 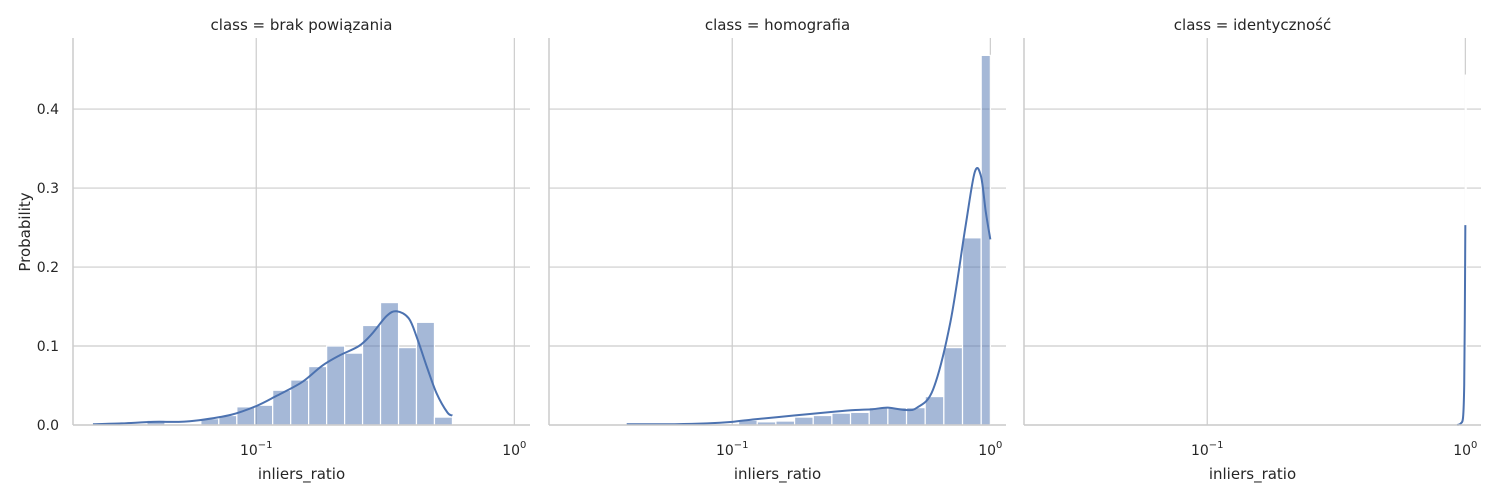 What do you see at coordinates (1252, 25) in the screenshot?
I see `panel-title: class = identyczność` at bounding box center [1252, 25].